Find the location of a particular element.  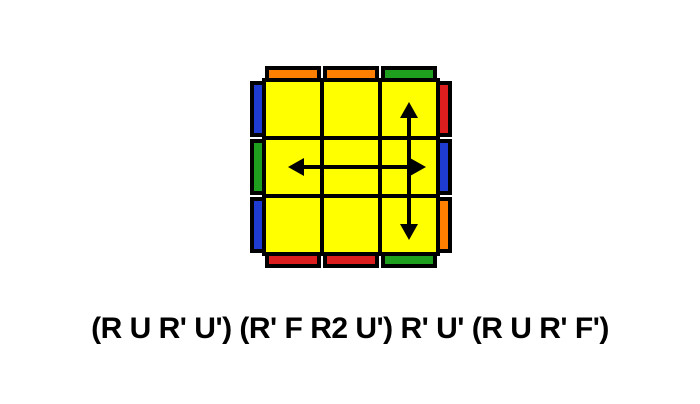

swap-arrows is located at coordinates (357, 171).